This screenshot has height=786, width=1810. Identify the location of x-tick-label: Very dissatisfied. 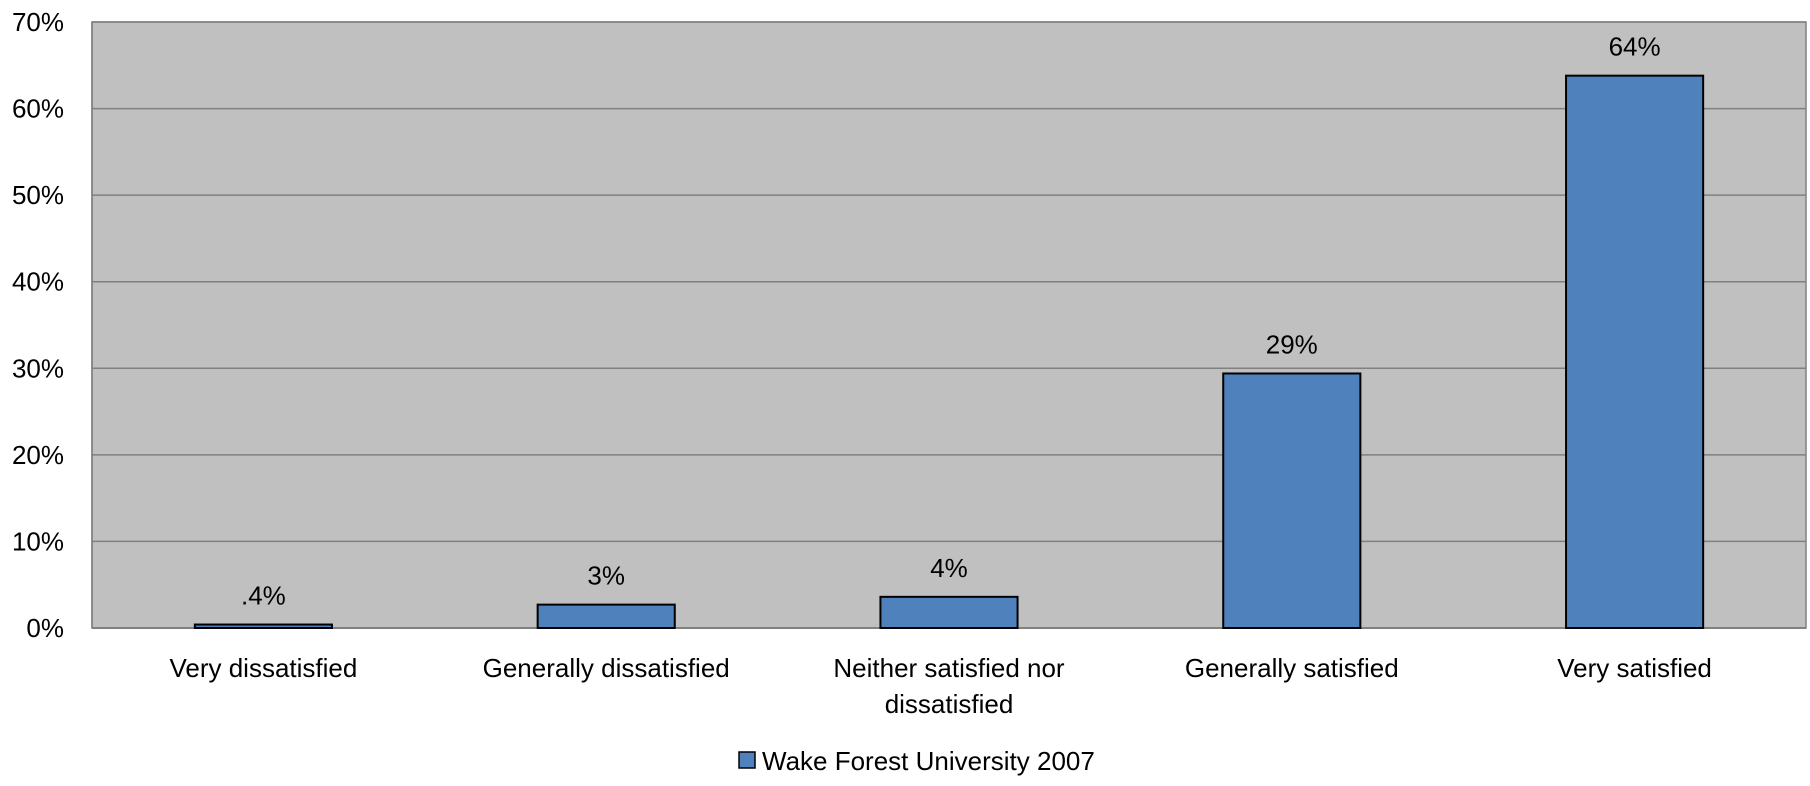
(263, 668).